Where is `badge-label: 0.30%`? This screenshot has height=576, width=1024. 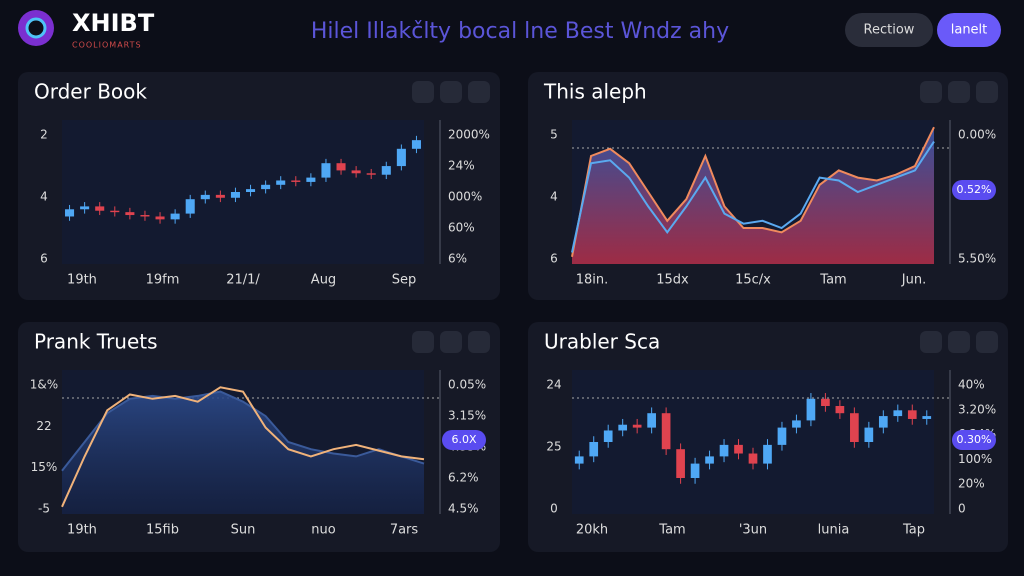 badge-label: 0.30% is located at coordinates (974, 439).